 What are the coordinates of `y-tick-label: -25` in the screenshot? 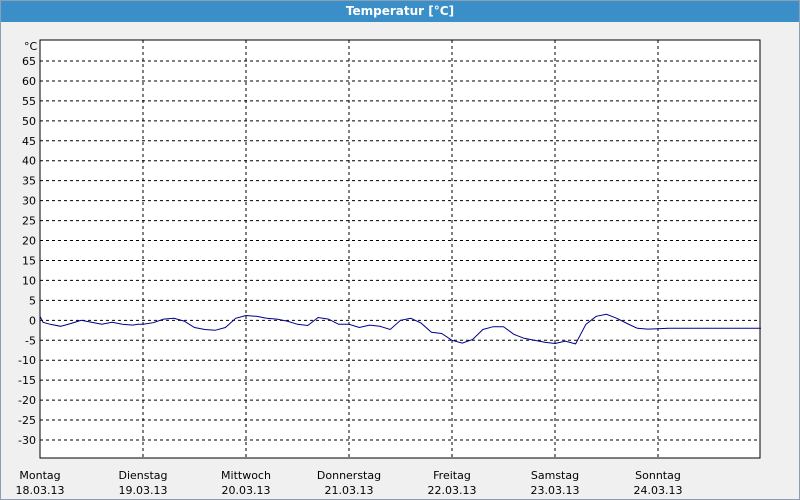 It's located at (27, 420).